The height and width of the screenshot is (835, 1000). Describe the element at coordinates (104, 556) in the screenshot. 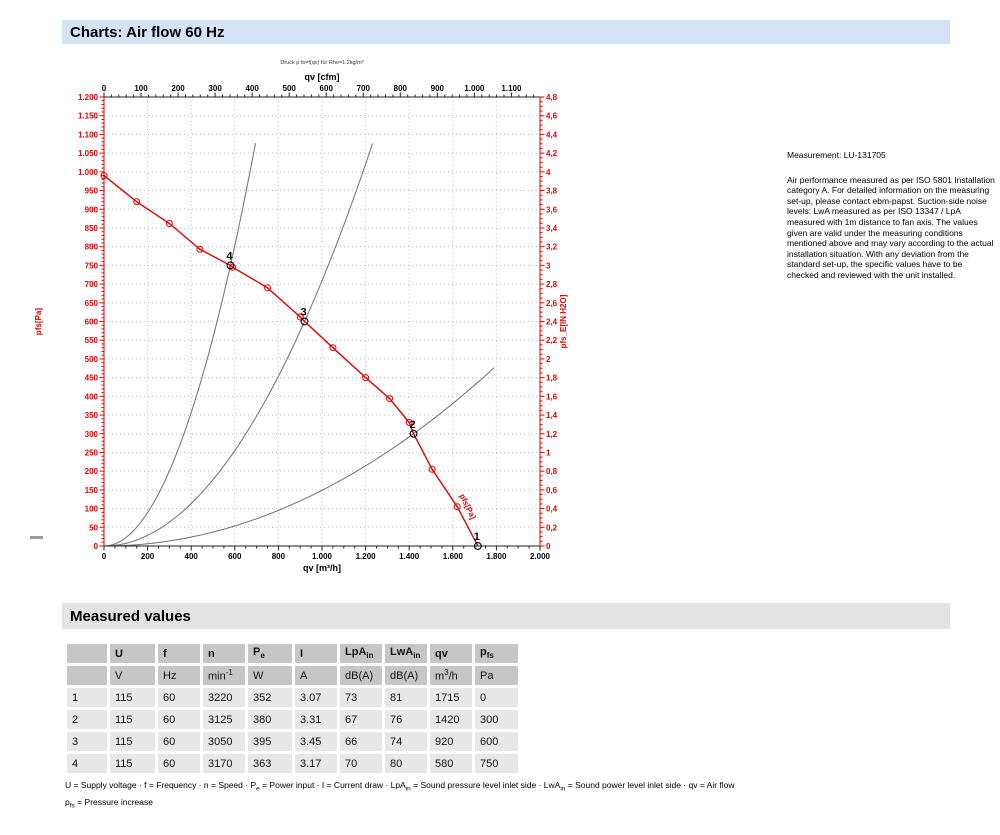

I see `bottom-tick-label: 0` at that location.